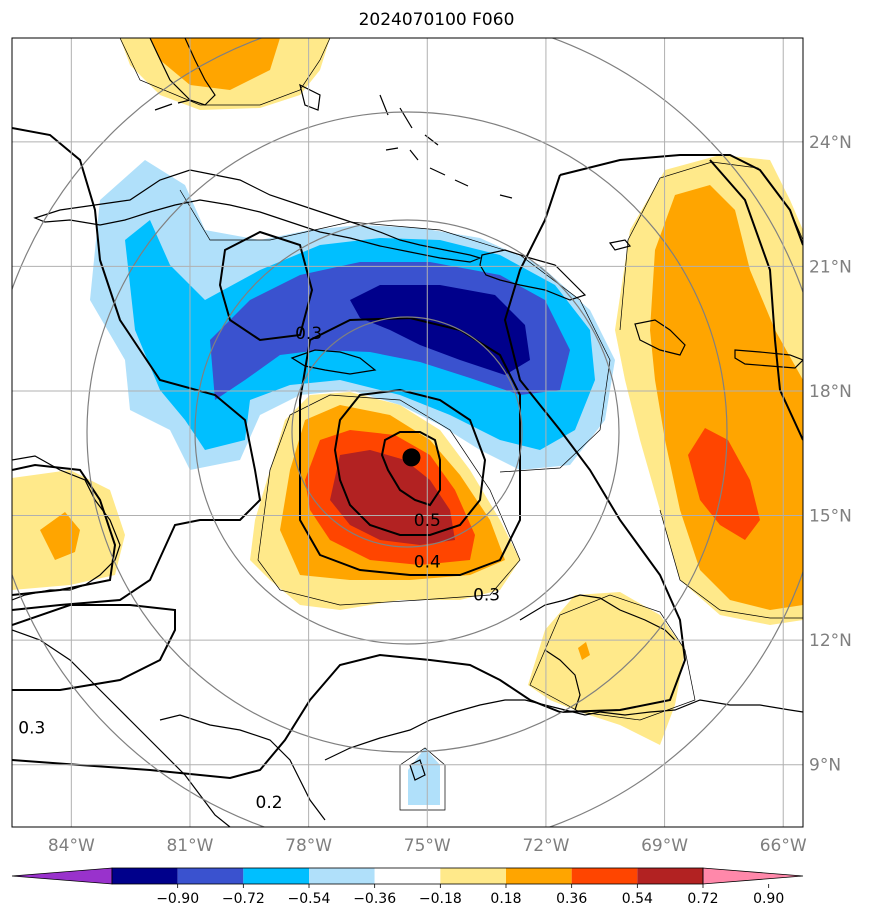  What do you see at coordinates (825, 766) in the screenshot?
I see `lat-tick-label: 9°N` at bounding box center [825, 766].